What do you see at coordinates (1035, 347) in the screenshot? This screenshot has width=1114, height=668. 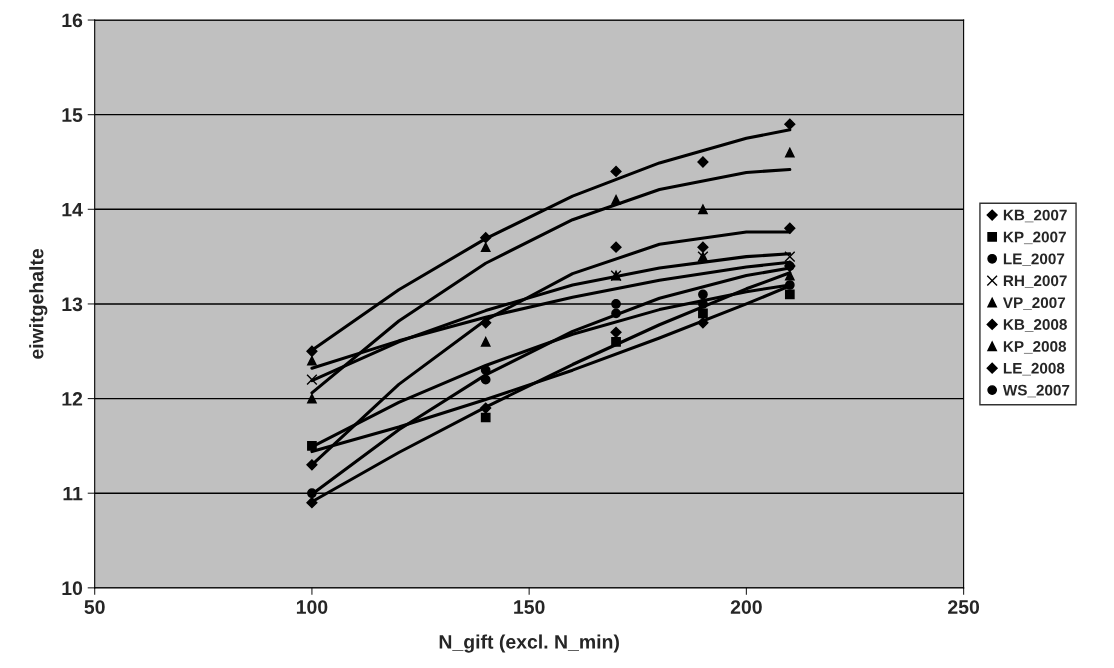 I see `legend-label: KP_2008` at bounding box center [1035, 347].